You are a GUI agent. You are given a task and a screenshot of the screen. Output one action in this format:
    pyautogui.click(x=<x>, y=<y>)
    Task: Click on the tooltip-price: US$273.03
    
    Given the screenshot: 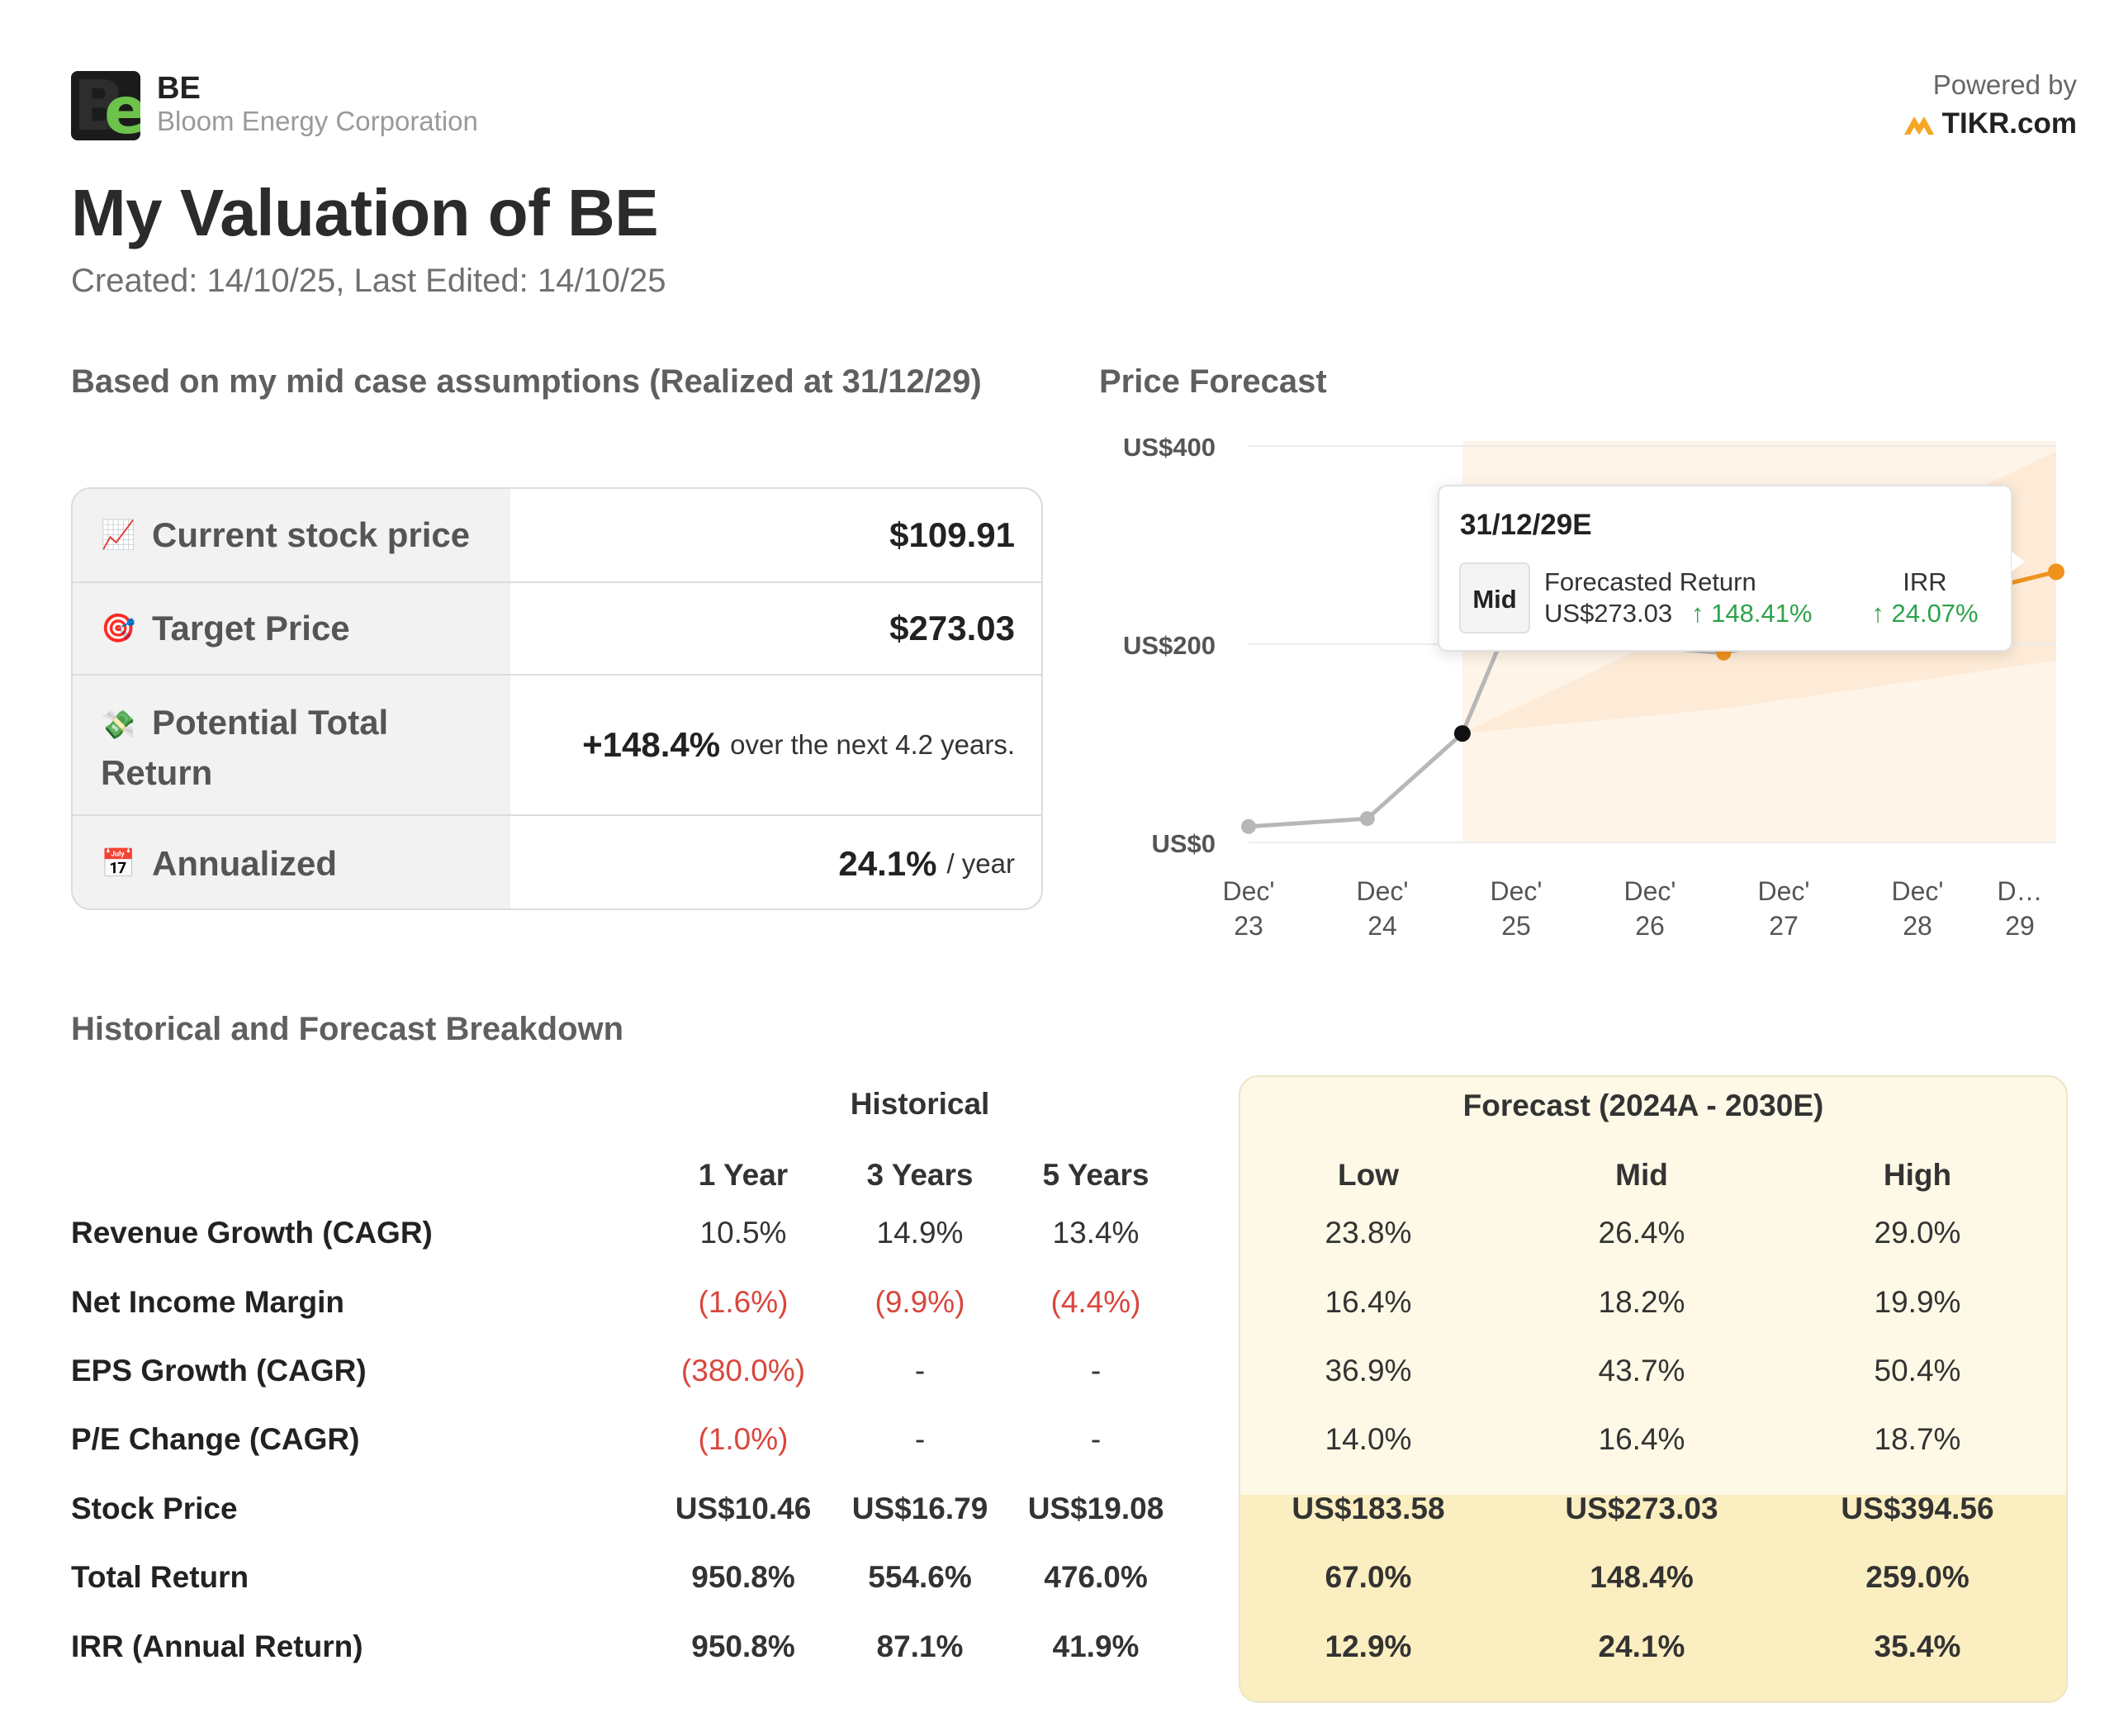 What is the action you would take?
    pyautogui.click(x=1608, y=613)
    